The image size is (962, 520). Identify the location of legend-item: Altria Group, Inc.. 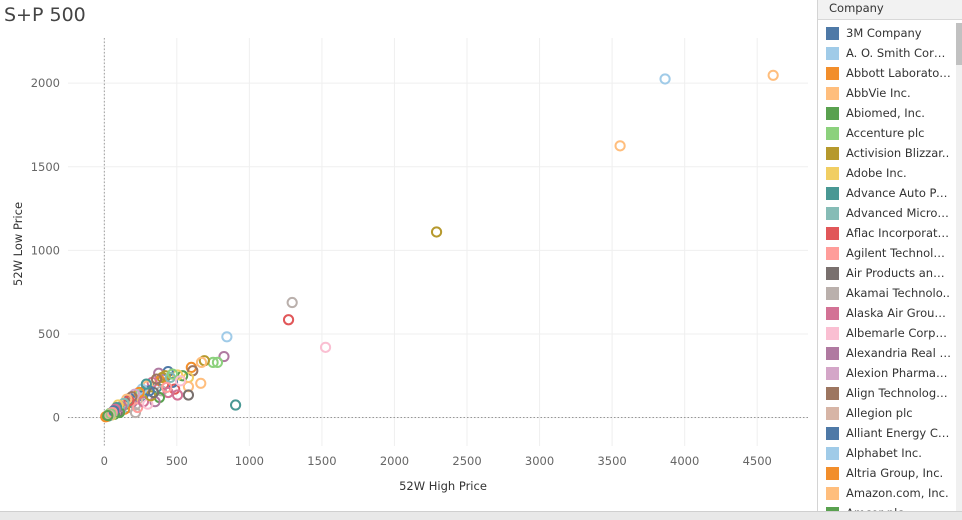
(888, 473).